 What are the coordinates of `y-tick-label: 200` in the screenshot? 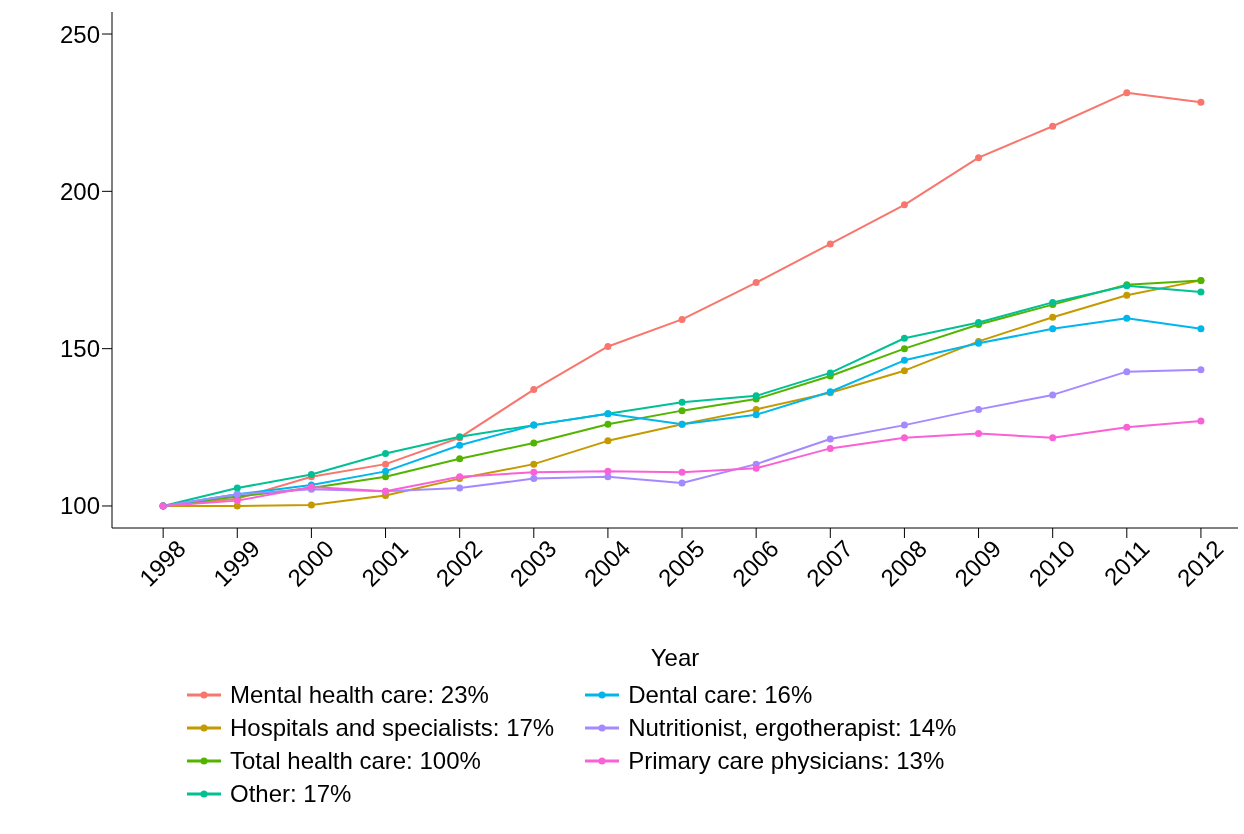 It's located at (79, 191).